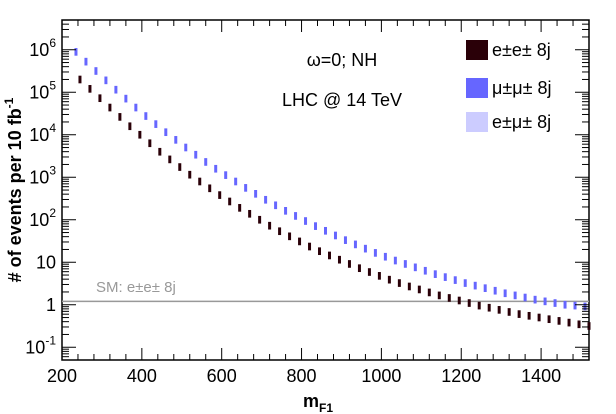 The image size is (616, 414). I want to click on x-tick-label: 400, so click(142, 376).